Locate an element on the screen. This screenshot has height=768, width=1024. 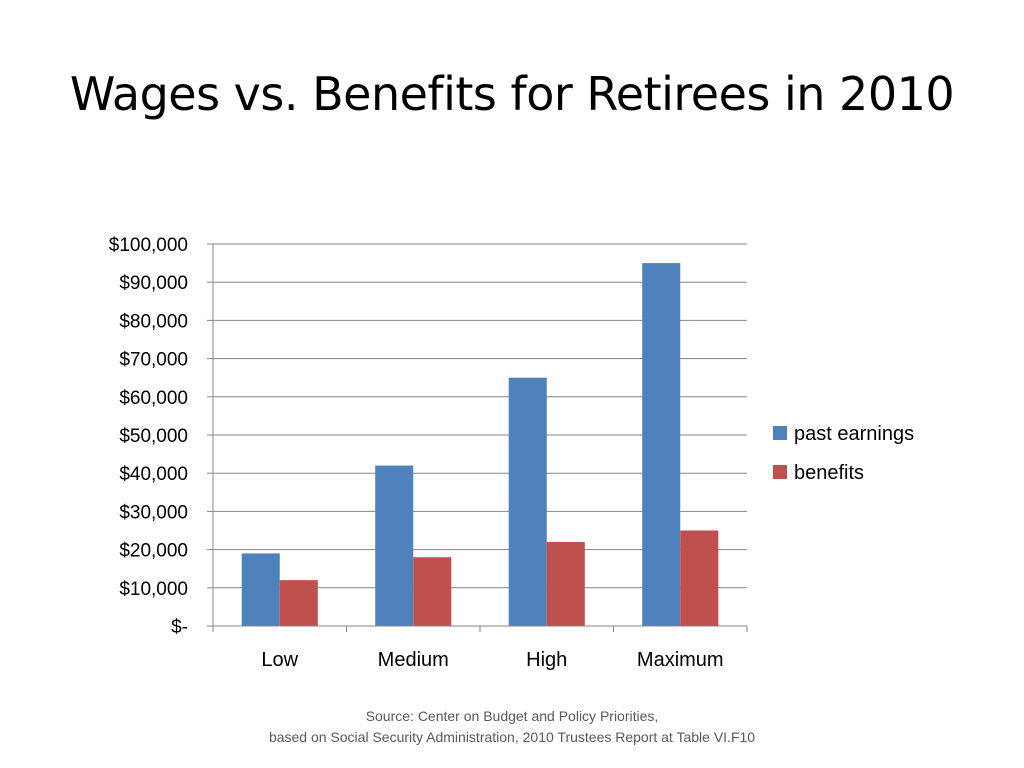
y-tick-label: $30,000 is located at coordinates (153, 512).